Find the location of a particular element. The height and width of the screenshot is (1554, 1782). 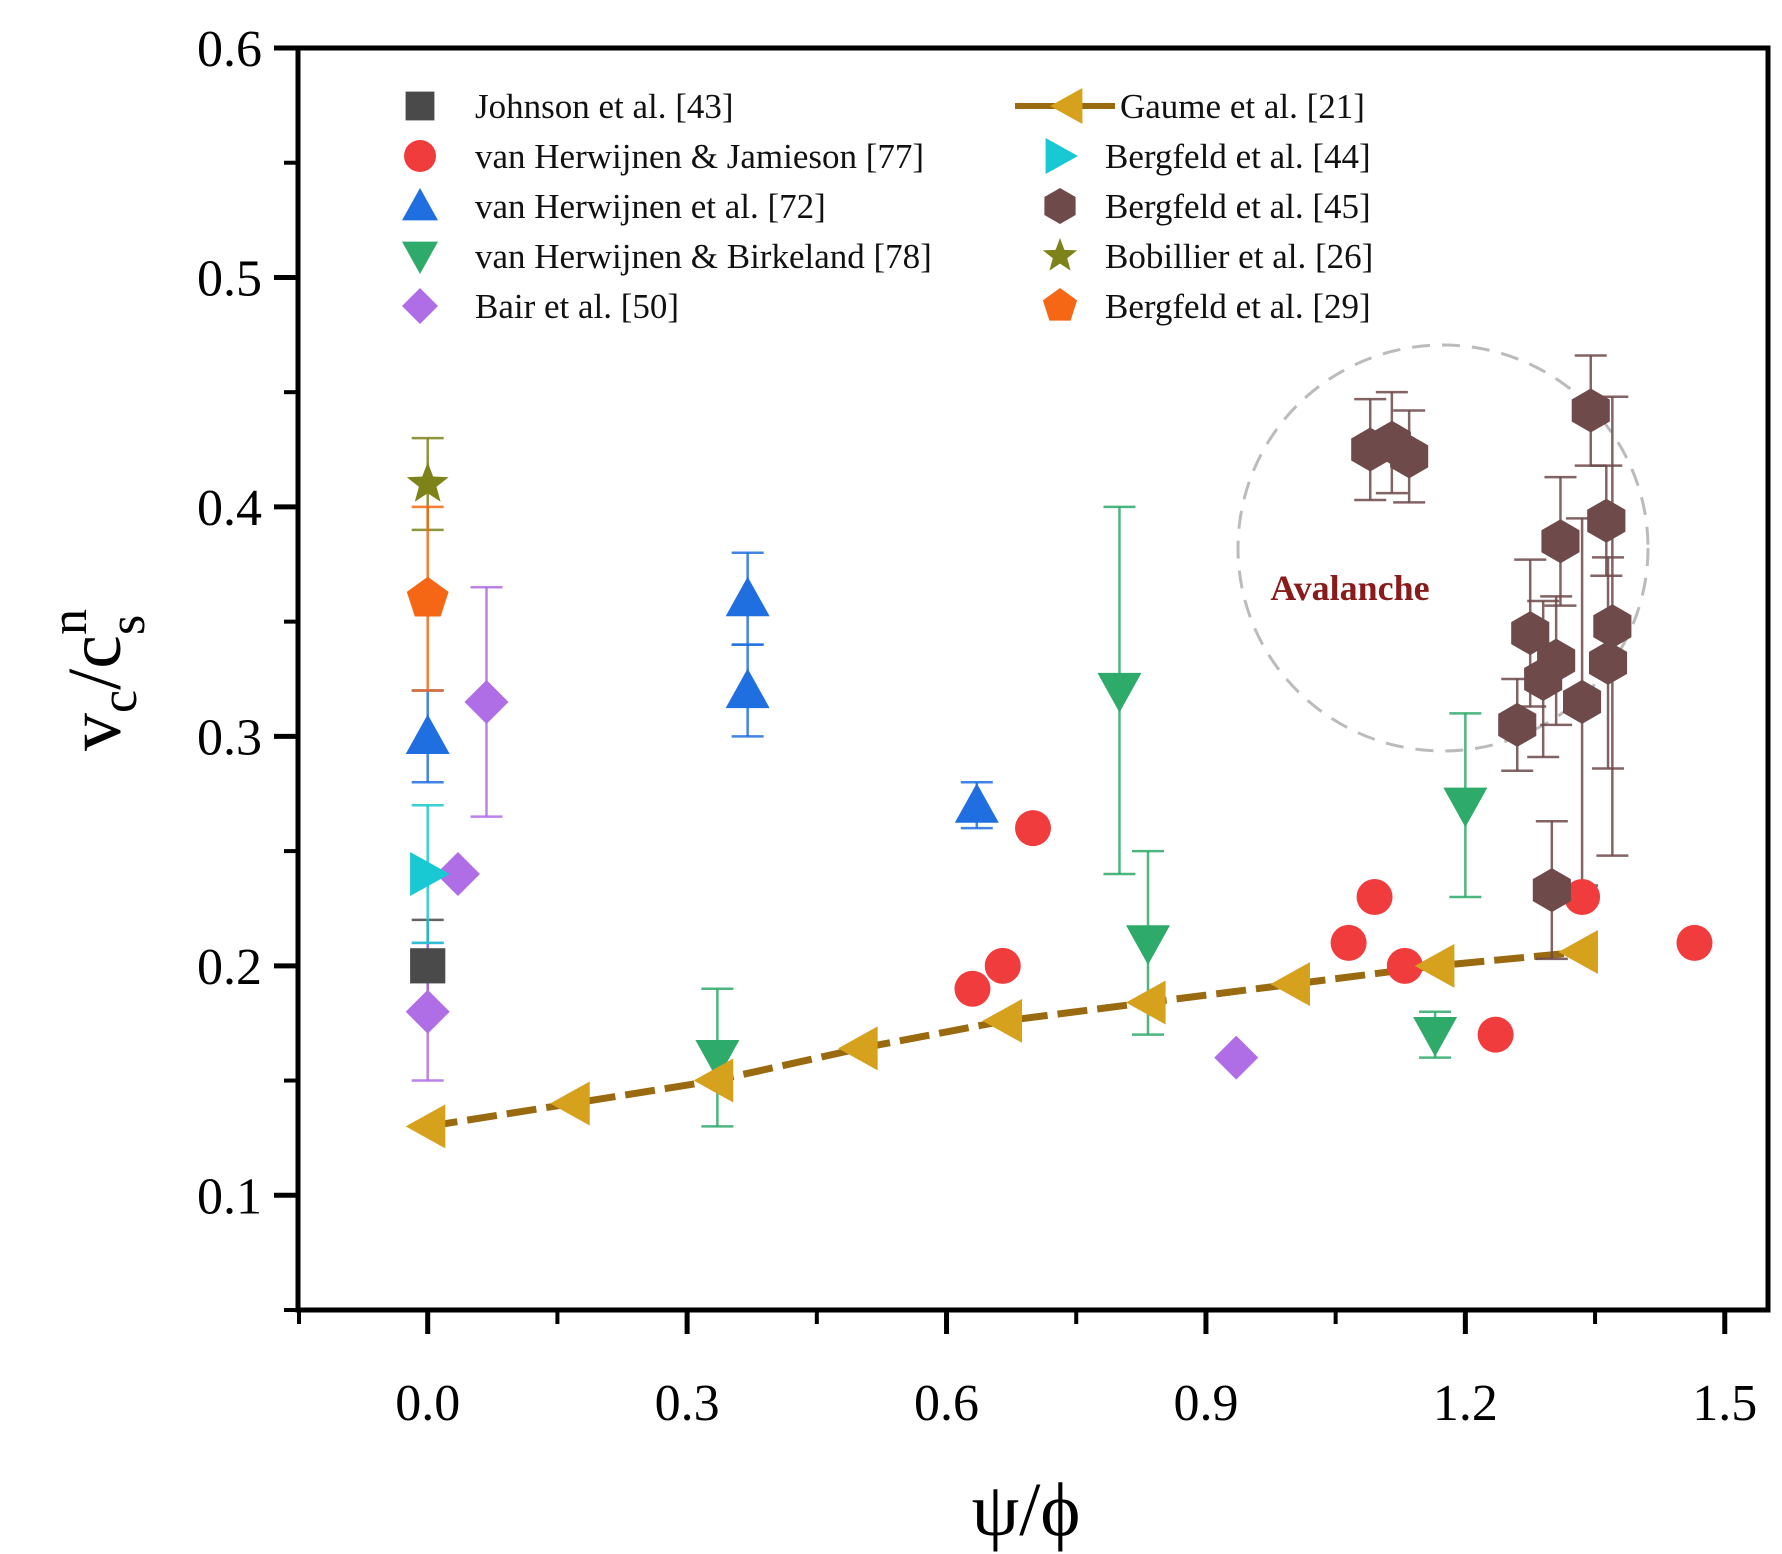

legend-label-bergfeld-et-al-45: Bergfeld et al. [45] is located at coordinates (1238, 206).